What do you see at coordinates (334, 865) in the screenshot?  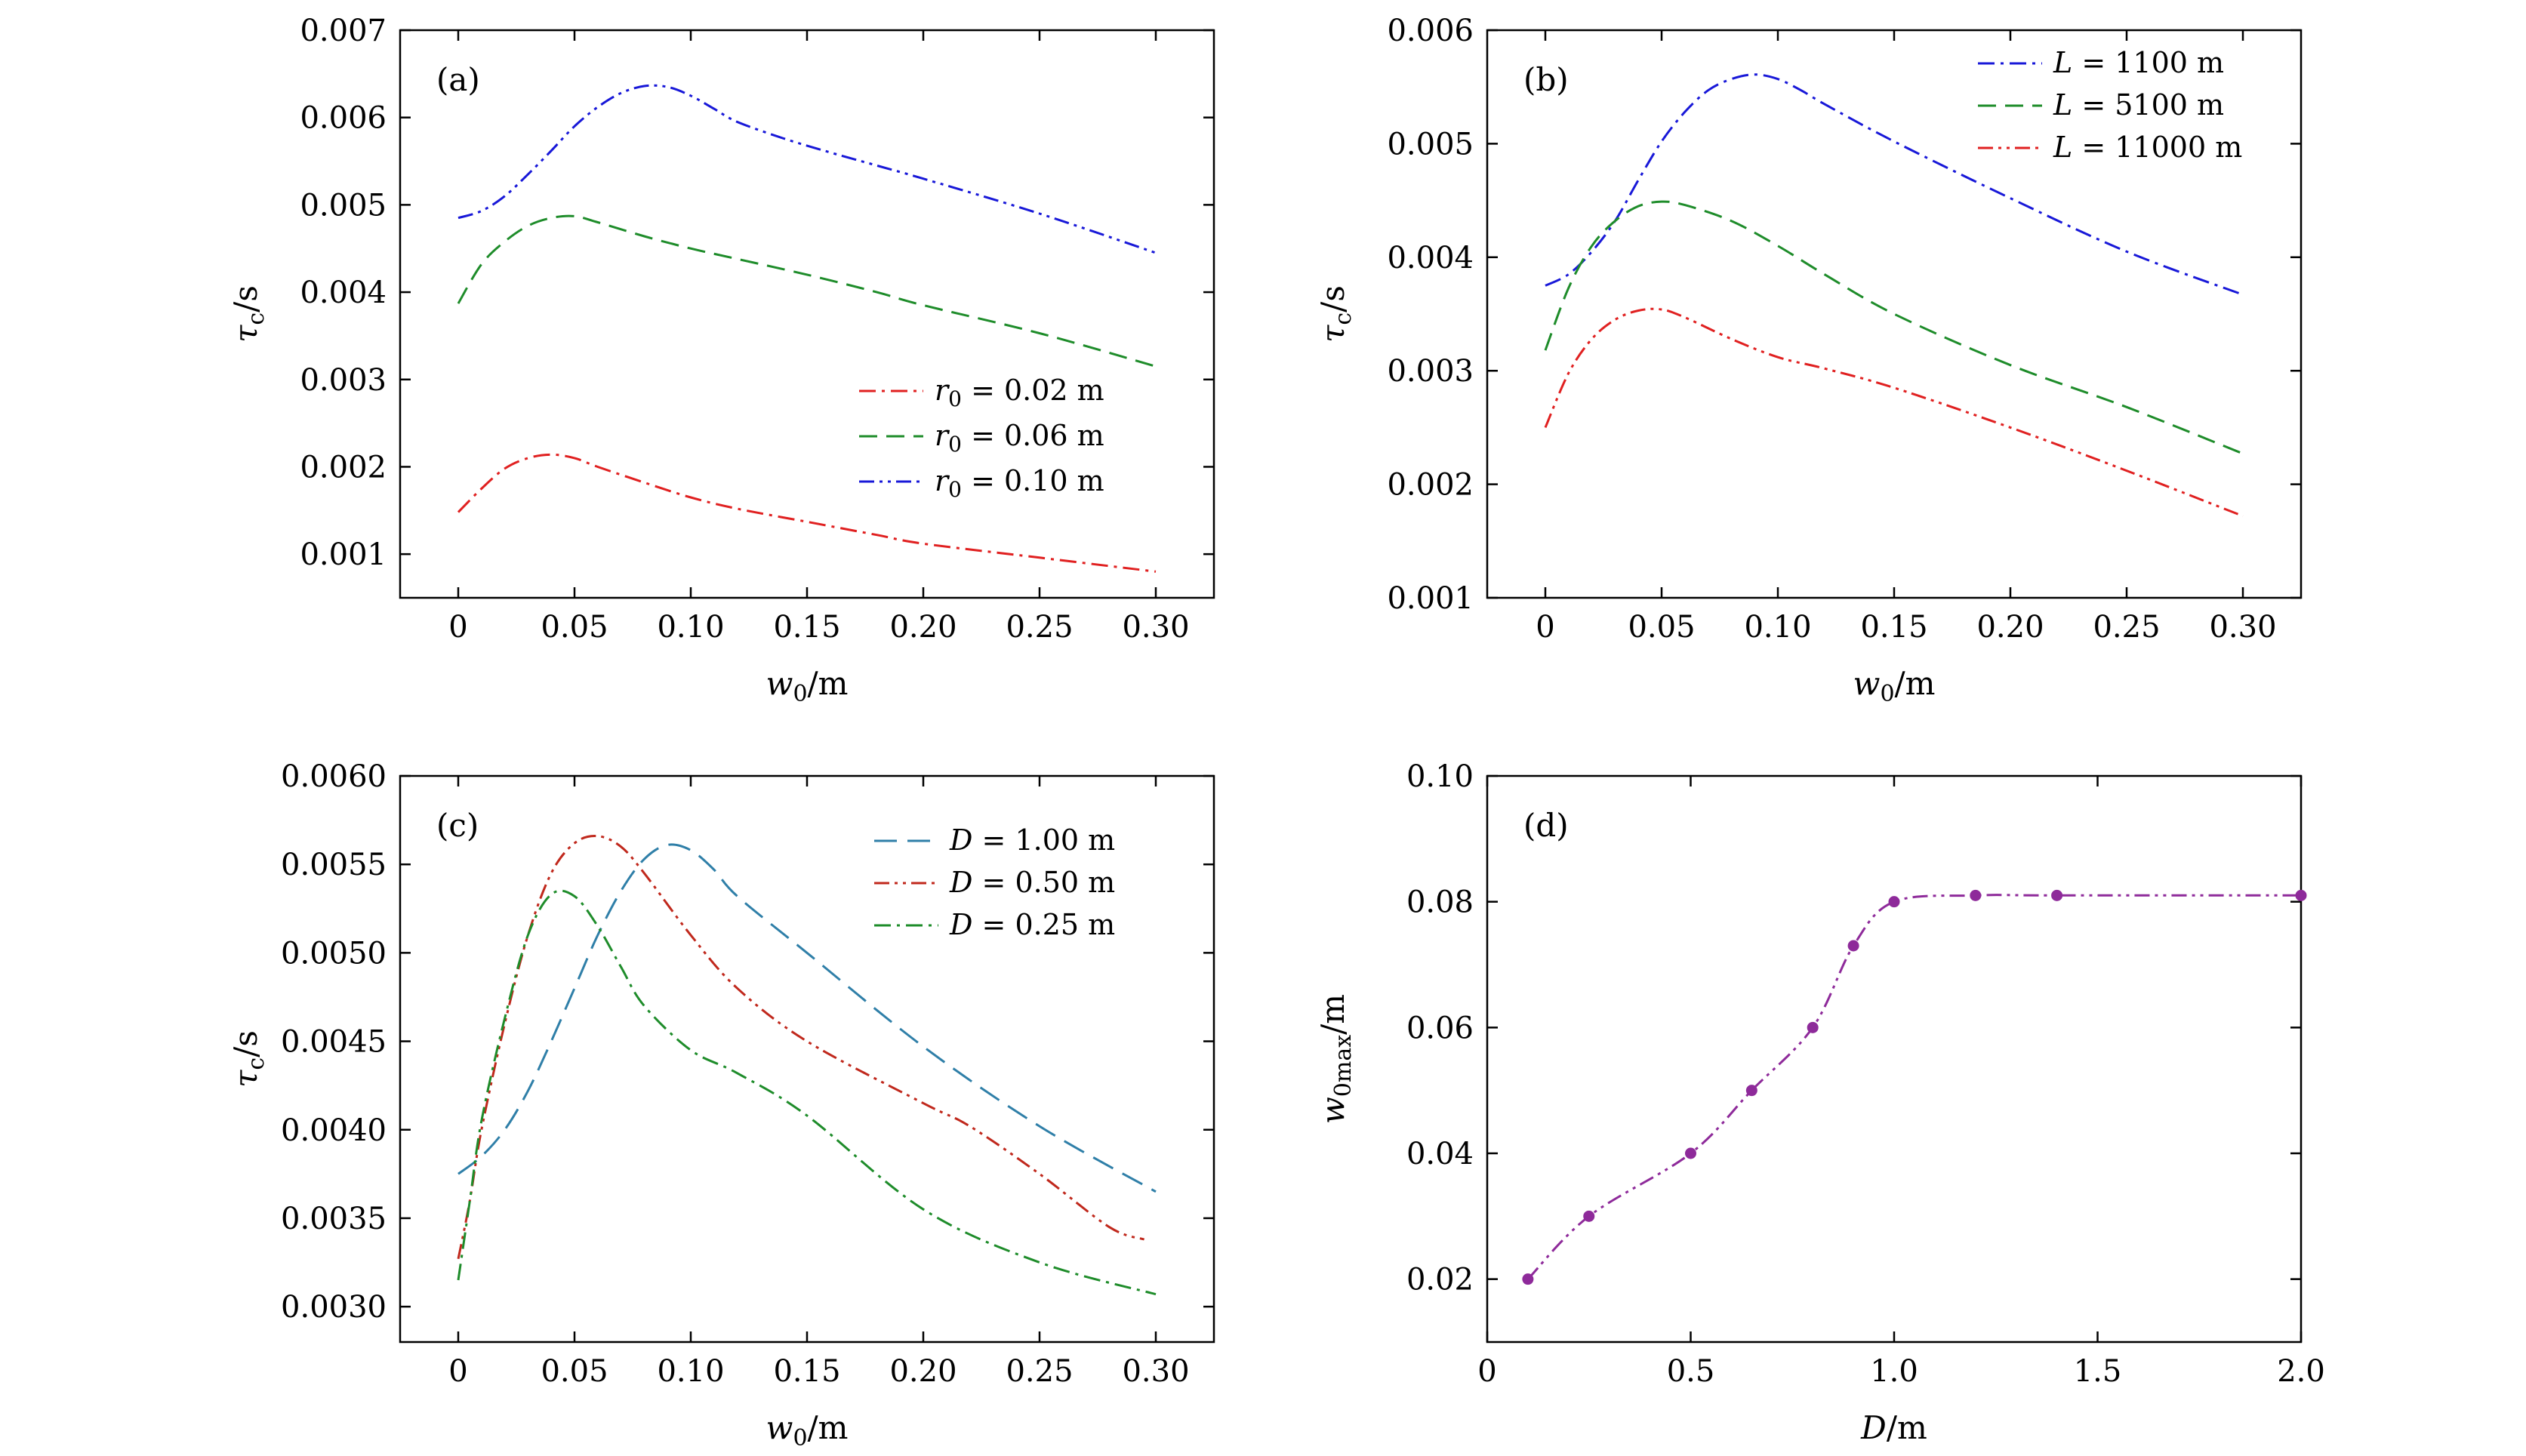 I see `y-tick-label: 0.0055` at bounding box center [334, 865].